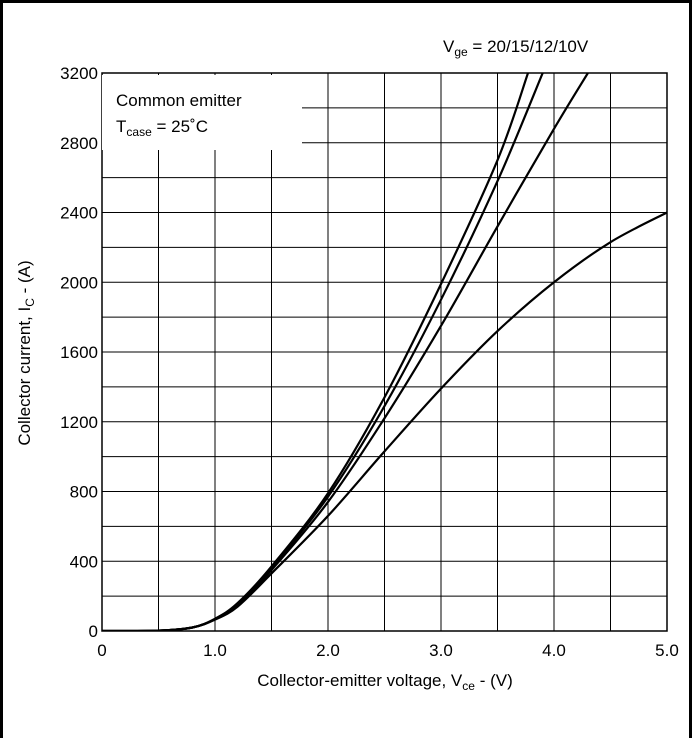  Describe the element at coordinates (79, 282) in the screenshot. I see `y-tick-label: 2000` at that location.